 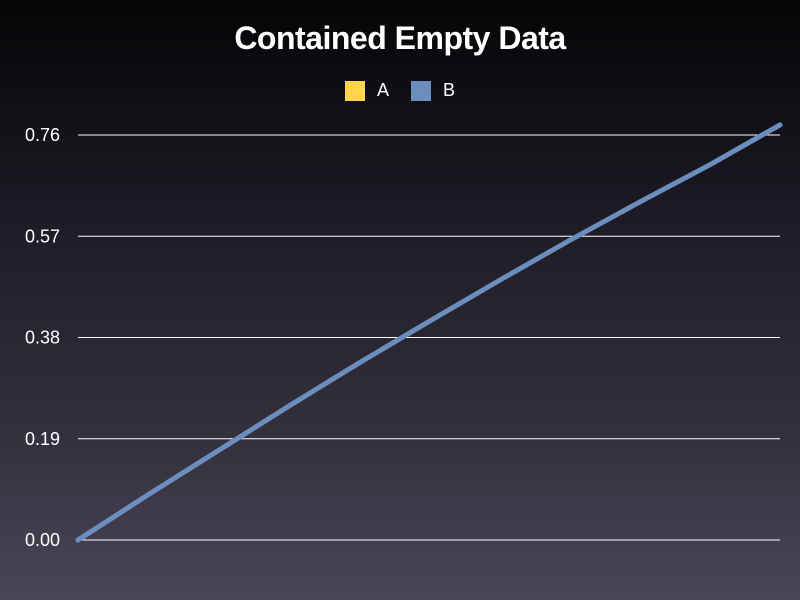 I want to click on y-tick-label-0: 0.00, so click(x=42, y=540).